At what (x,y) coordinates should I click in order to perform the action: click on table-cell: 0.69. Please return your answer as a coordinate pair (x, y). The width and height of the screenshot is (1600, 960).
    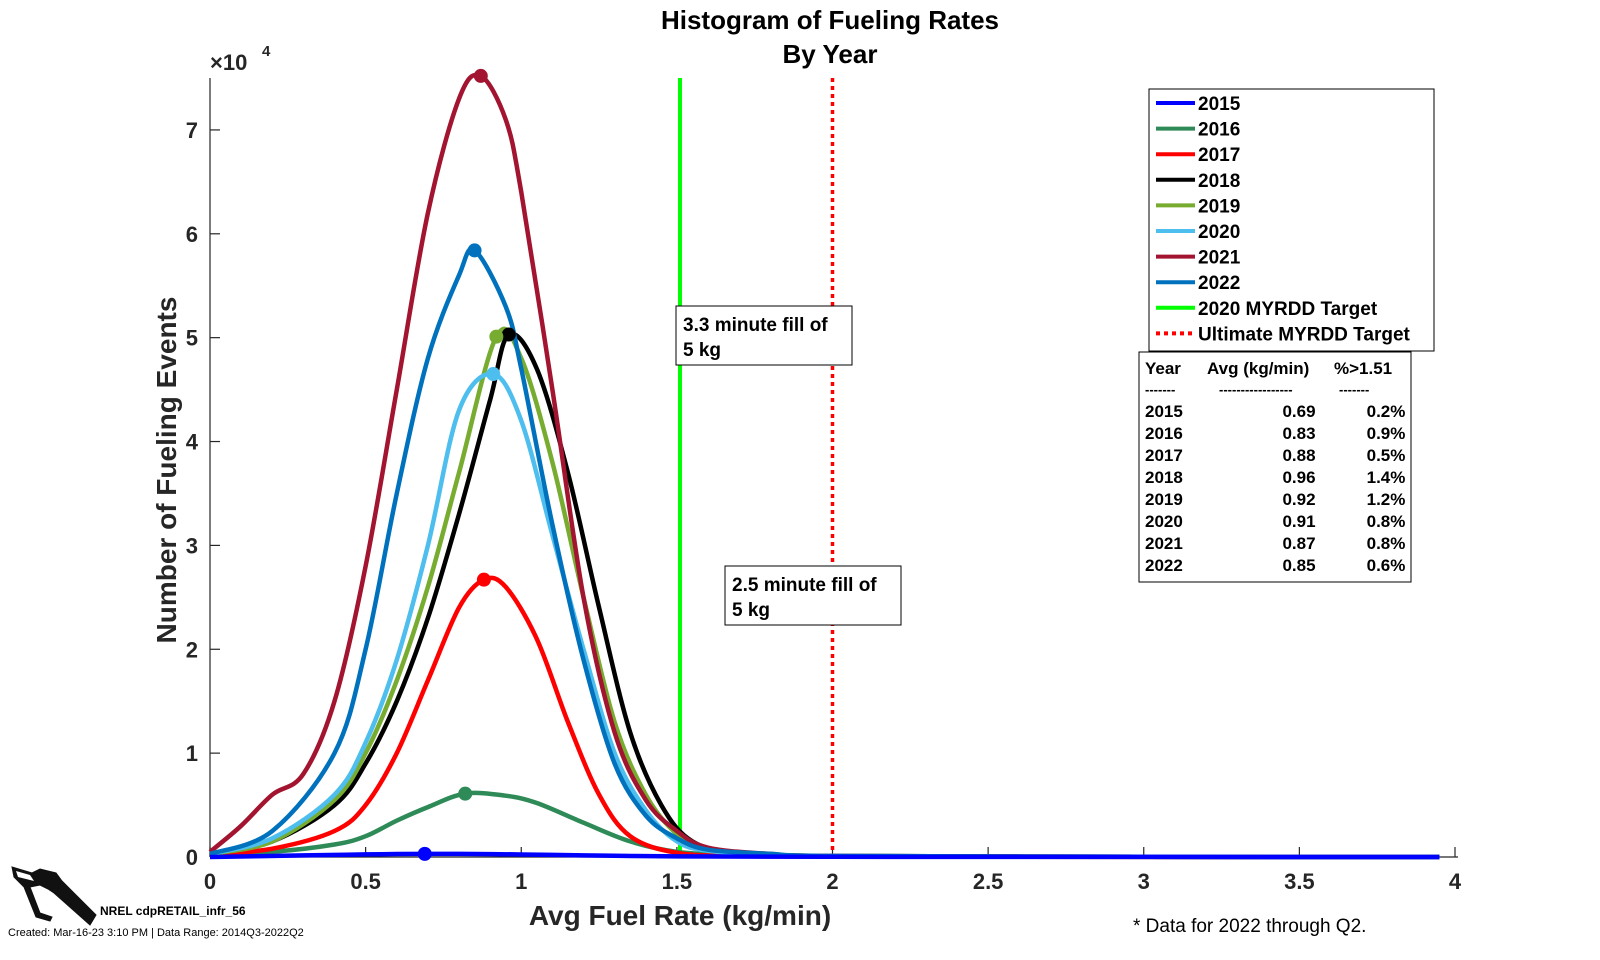
    Looking at the image, I should click on (1298, 411).